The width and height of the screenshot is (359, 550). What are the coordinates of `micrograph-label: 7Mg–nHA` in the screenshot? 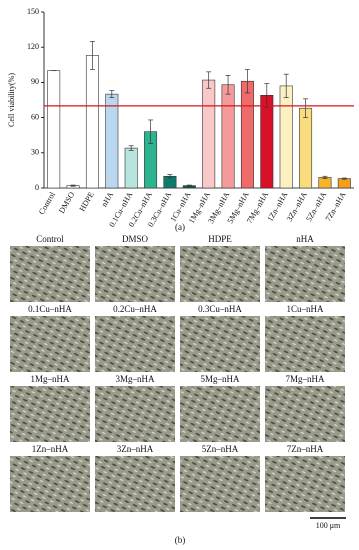 It's located at (305, 379).